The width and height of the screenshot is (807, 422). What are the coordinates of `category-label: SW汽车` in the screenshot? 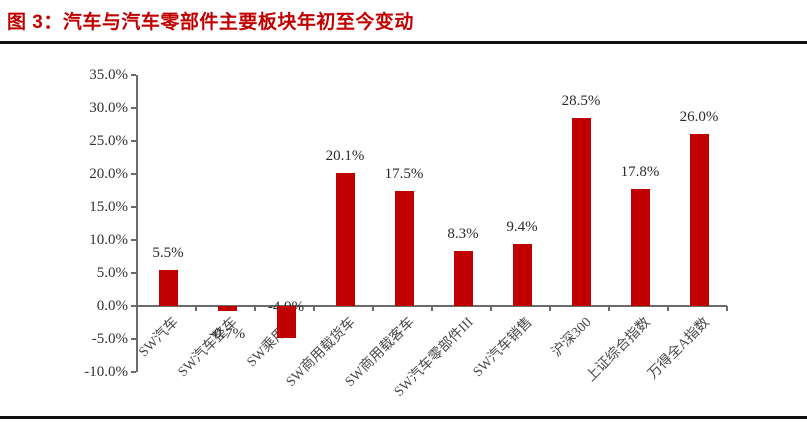 It's located at (159, 338).